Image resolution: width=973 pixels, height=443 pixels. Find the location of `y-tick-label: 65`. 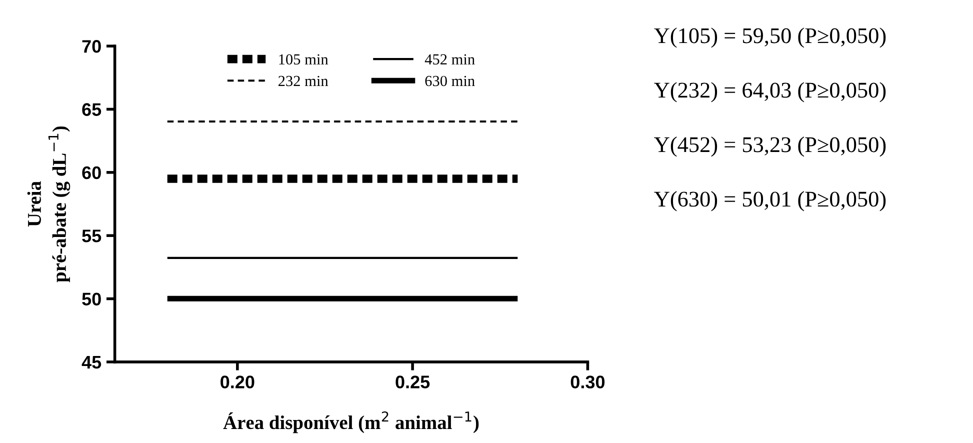

y-tick-label: 65 is located at coordinates (92, 109).